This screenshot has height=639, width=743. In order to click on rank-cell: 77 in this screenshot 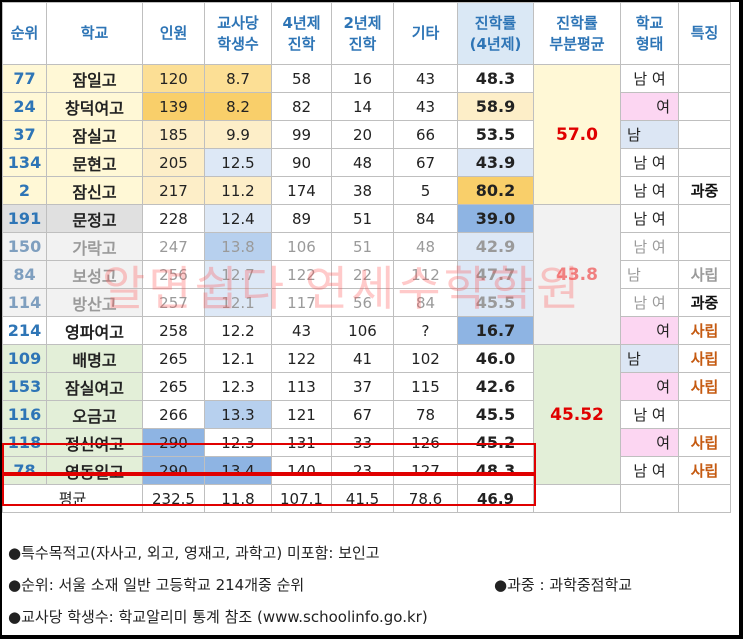, I will do `click(24, 78)`.